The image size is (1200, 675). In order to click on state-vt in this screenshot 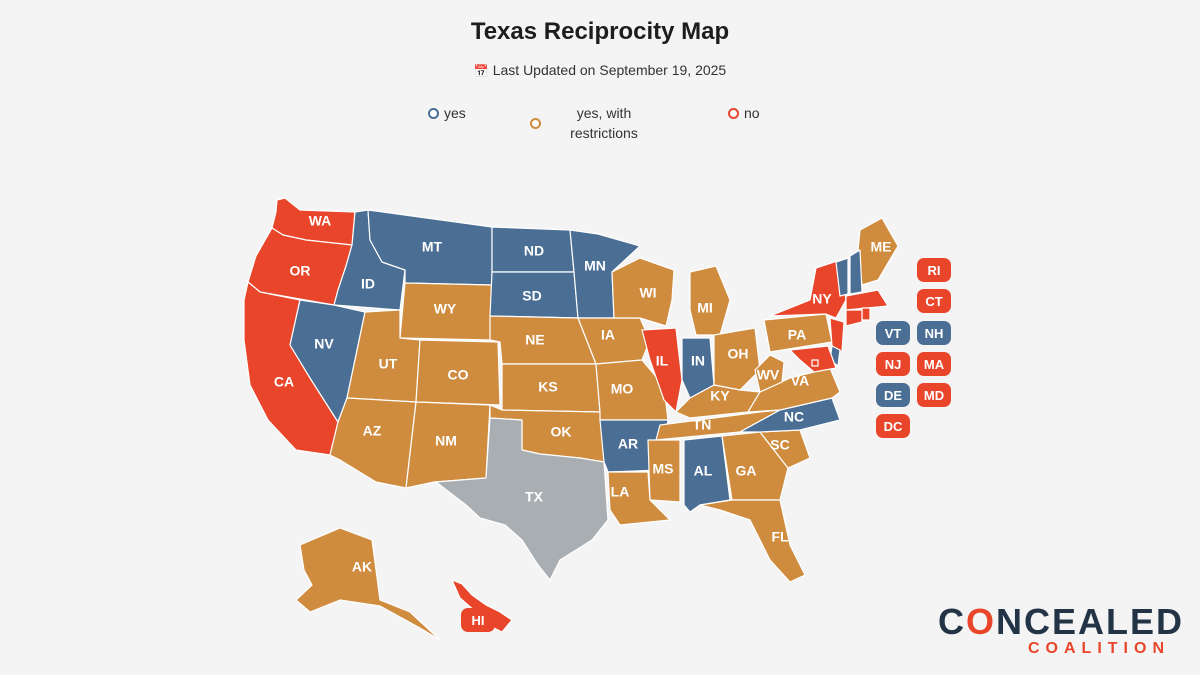, I will do `click(842, 277)`.